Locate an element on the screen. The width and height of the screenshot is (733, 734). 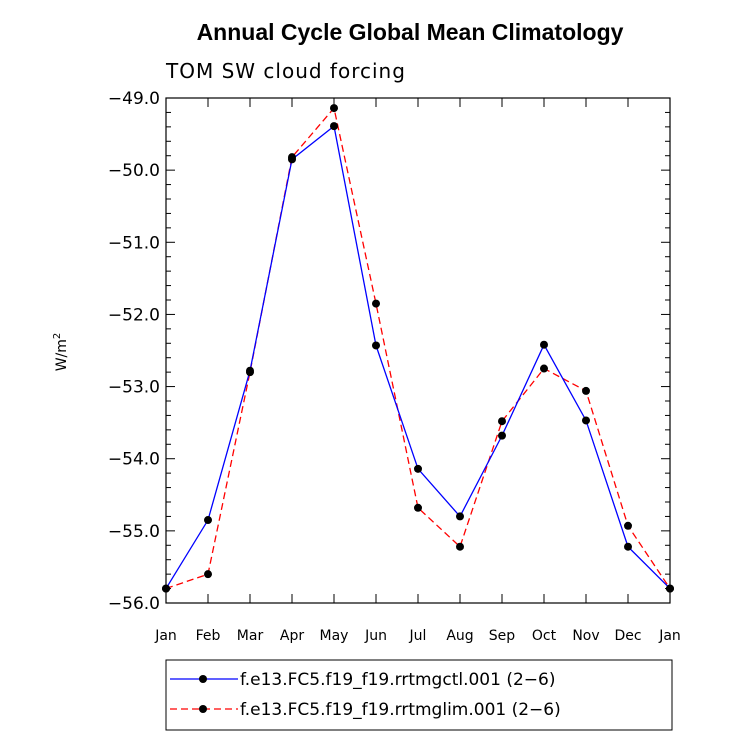
legend-item: f.e13.FC5.f19_f19.rrtmglim.001 (2−6) is located at coordinates (365, 710).